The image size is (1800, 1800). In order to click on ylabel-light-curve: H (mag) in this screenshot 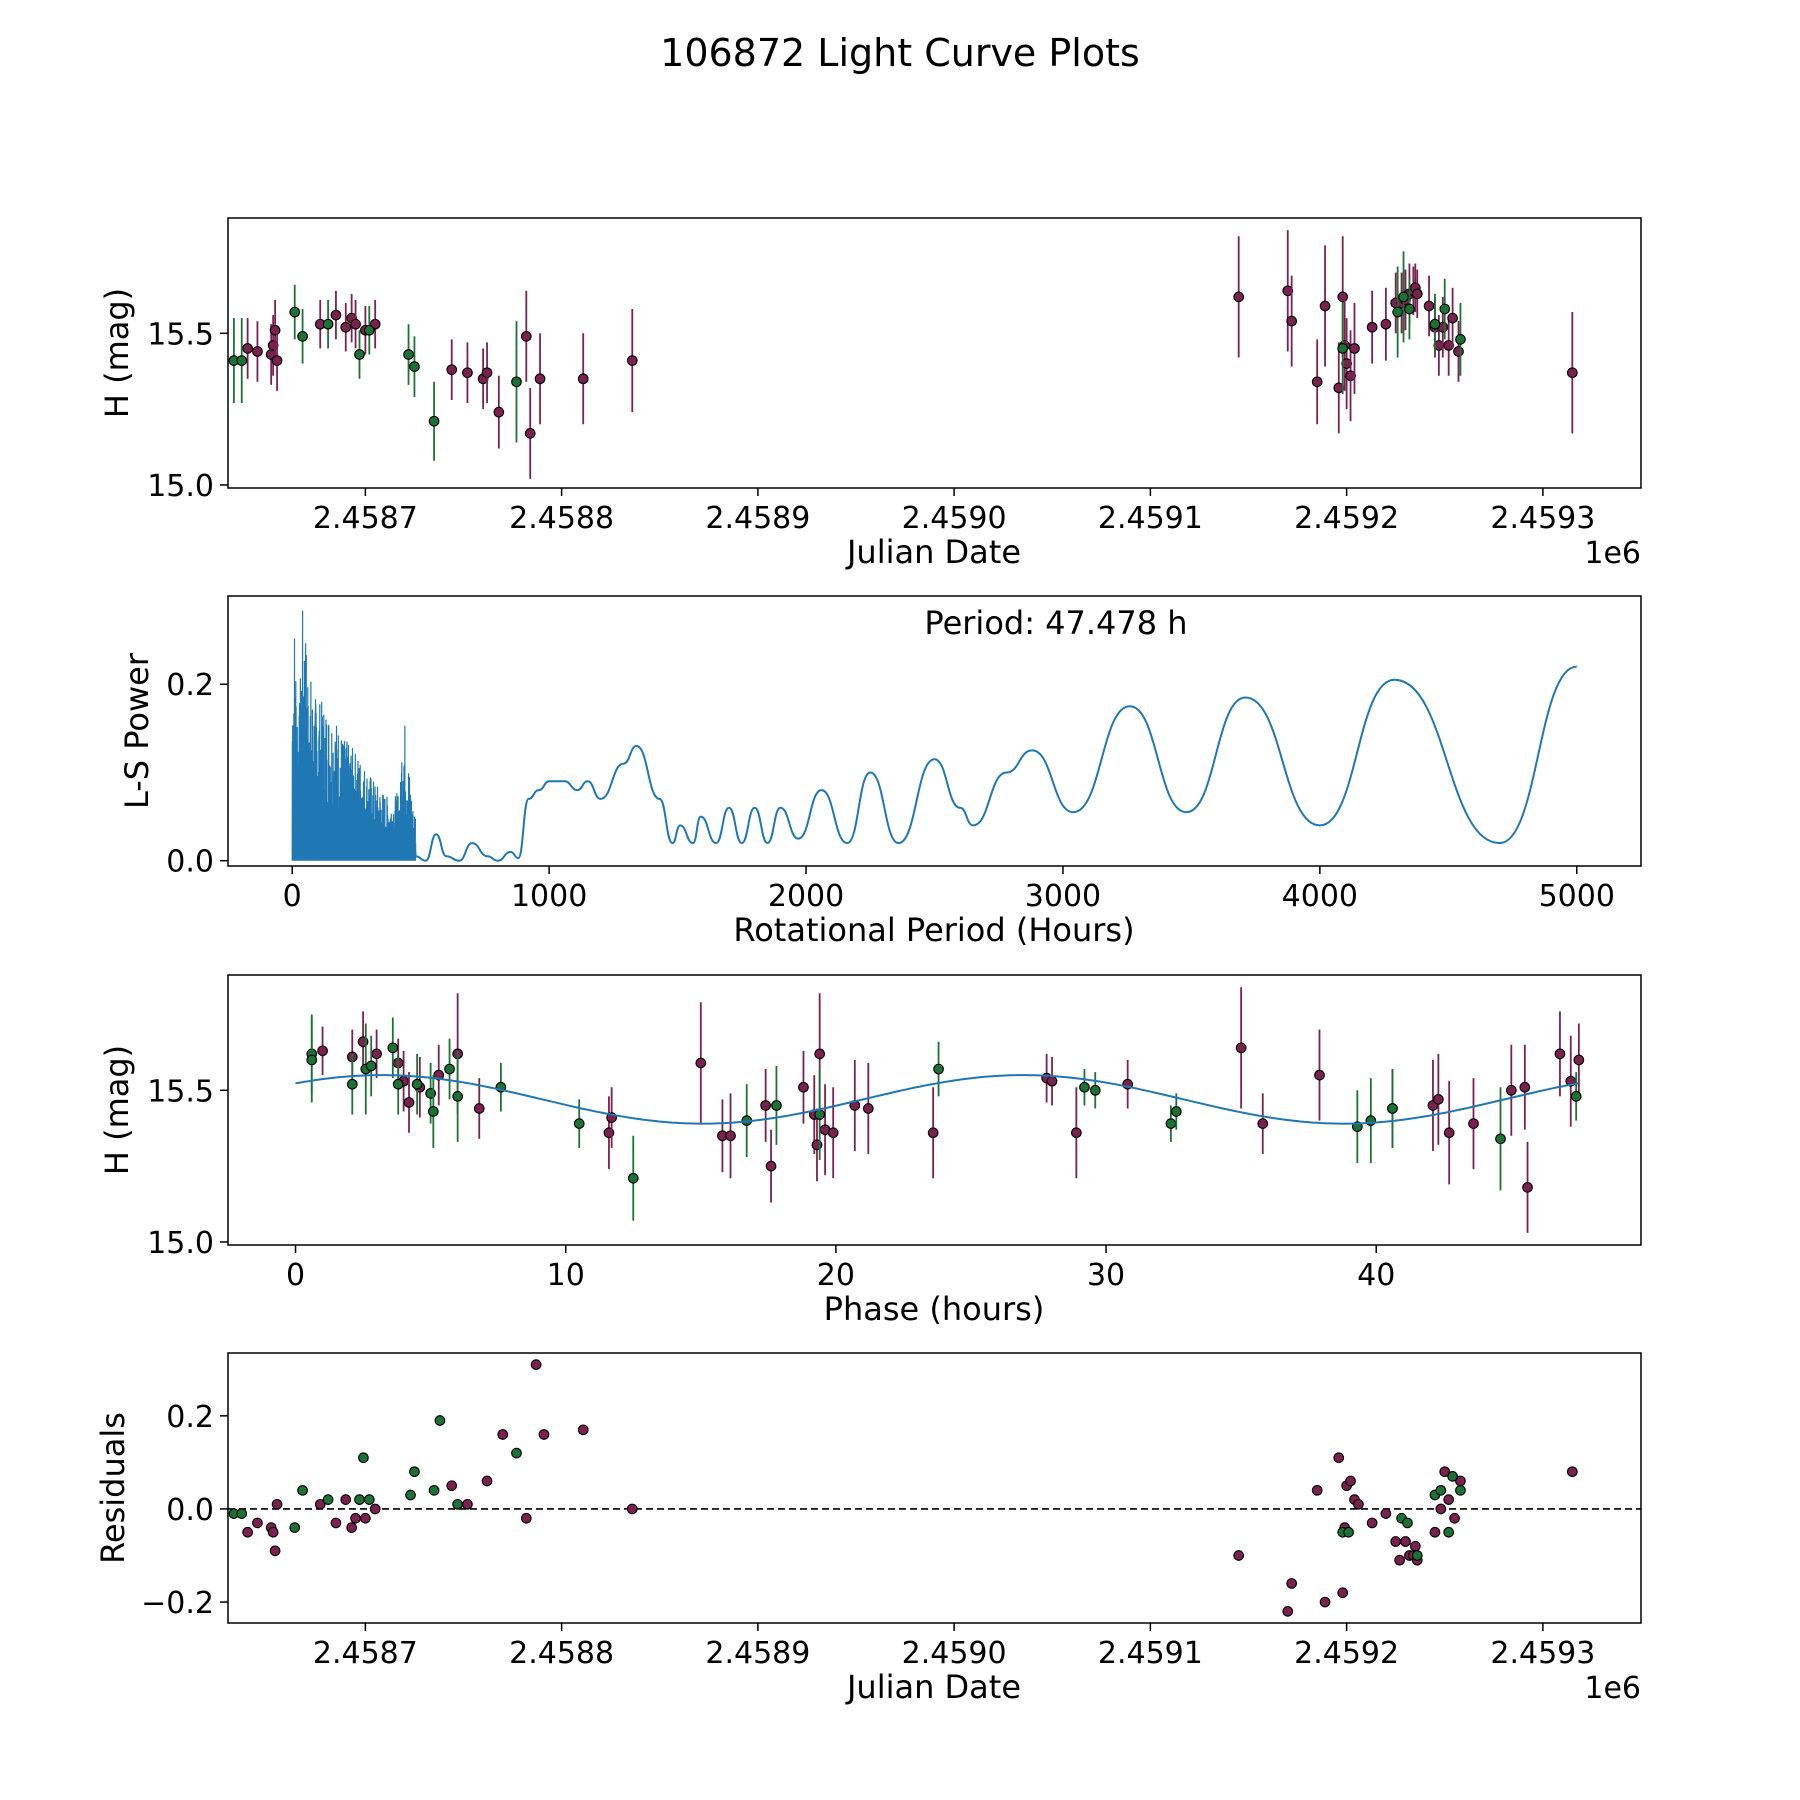, I will do `click(117, 353)`.